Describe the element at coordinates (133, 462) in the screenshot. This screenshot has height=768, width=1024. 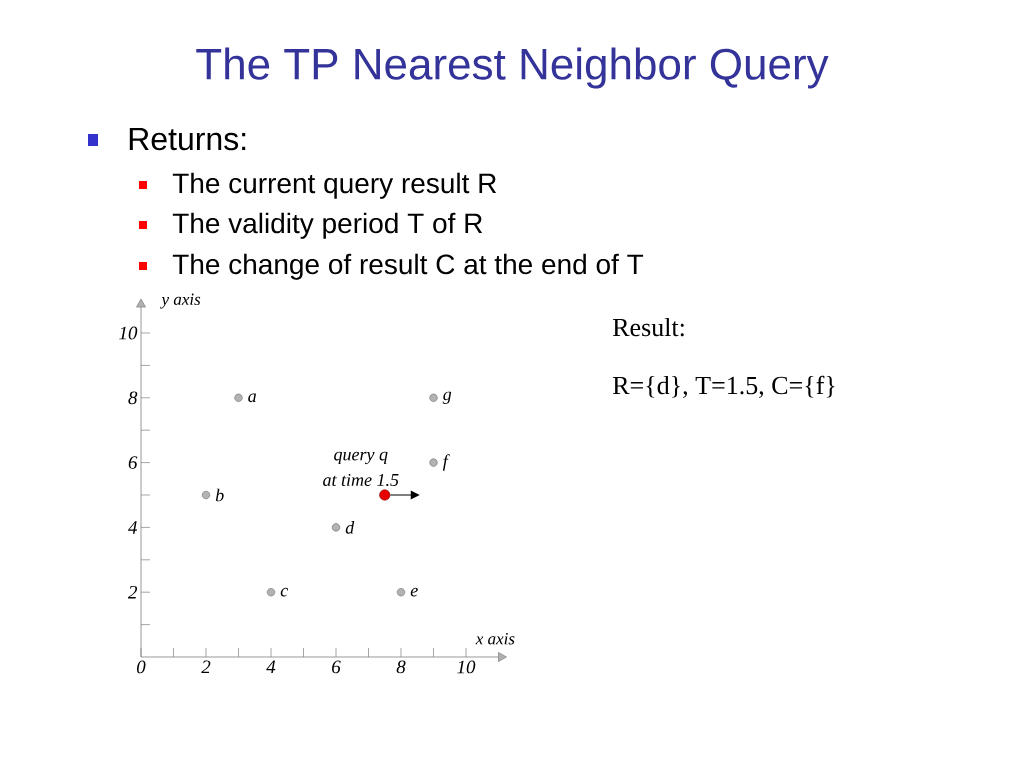
I see `y-tick-label: 6` at that location.